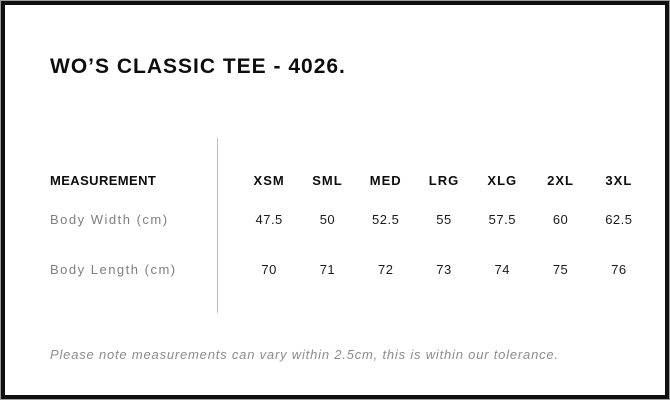 This screenshot has width=670, height=400. What do you see at coordinates (619, 219) in the screenshot?
I see `value-cell: 62.5` at bounding box center [619, 219].